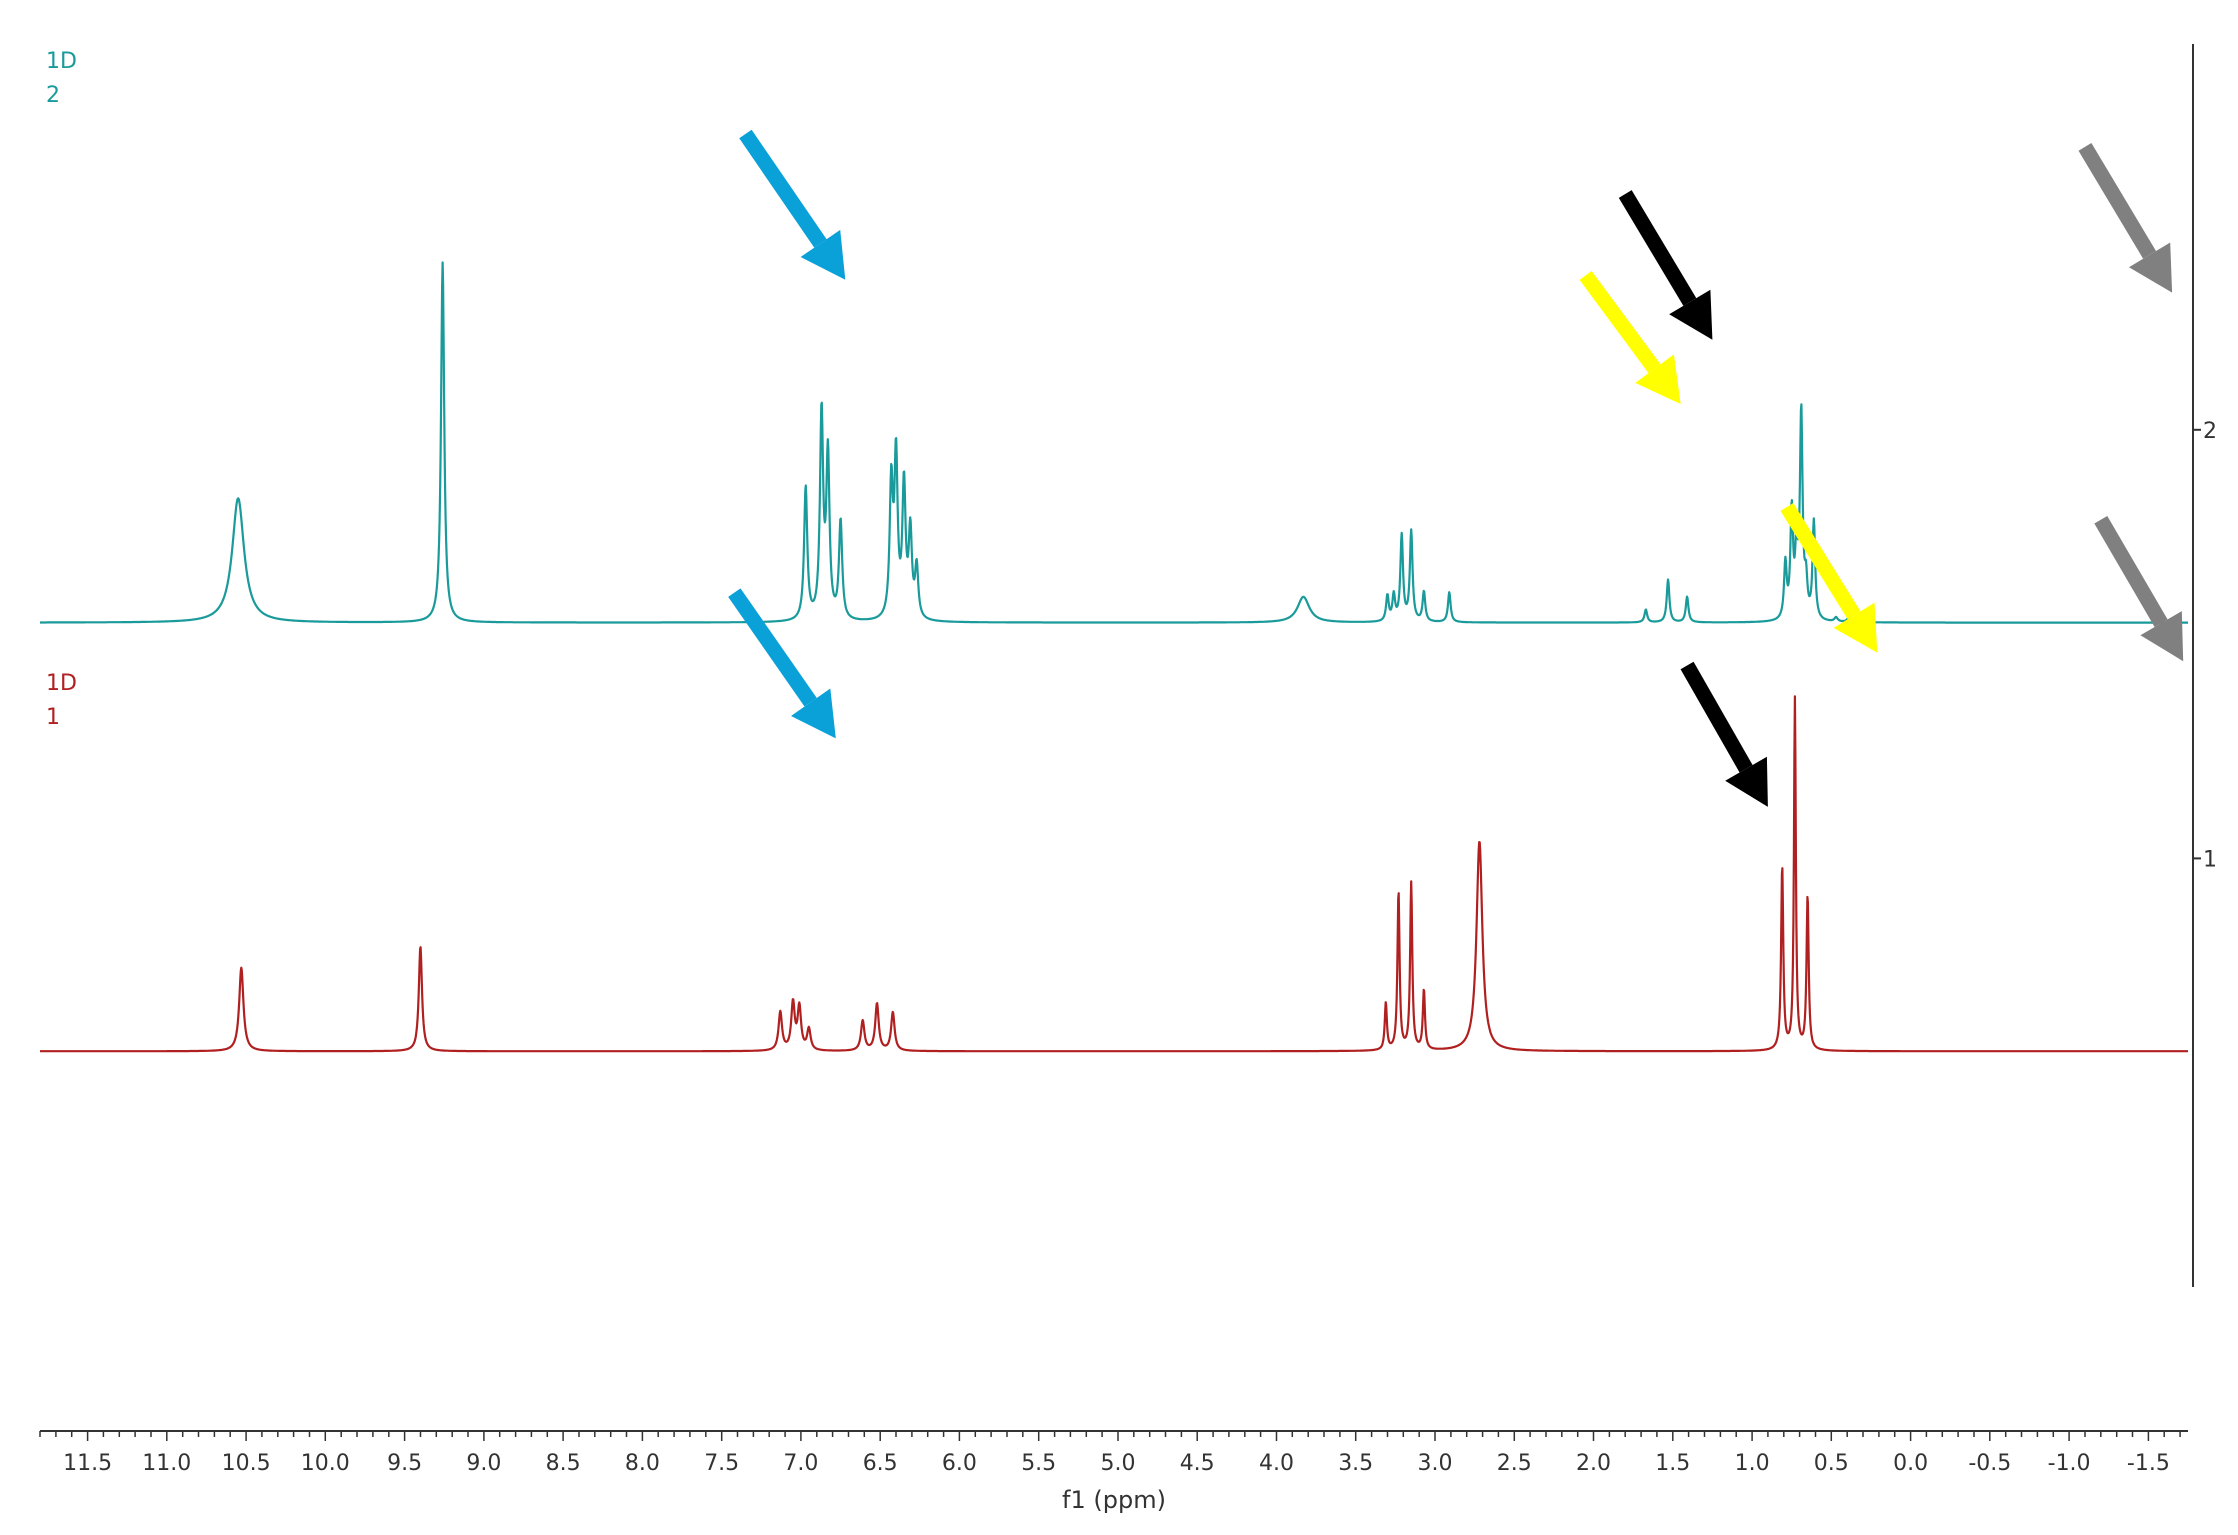  Describe the element at coordinates (53, 95) in the screenshot. I see `series-label-1-line-2: 2` at that location.